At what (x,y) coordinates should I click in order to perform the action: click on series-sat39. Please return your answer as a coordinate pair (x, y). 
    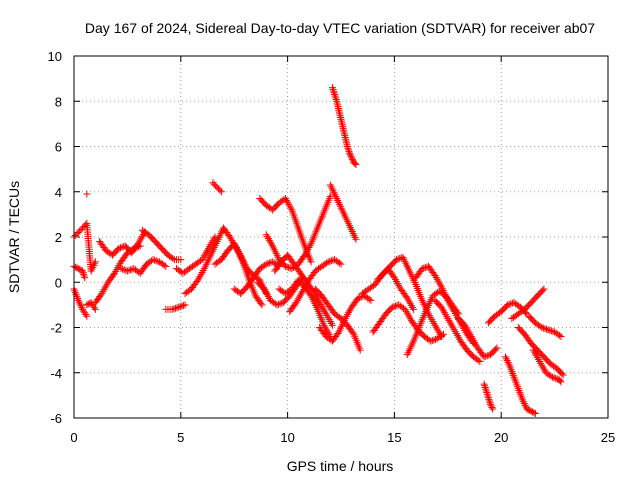
    Looking at the image, I should click on (545, 326).